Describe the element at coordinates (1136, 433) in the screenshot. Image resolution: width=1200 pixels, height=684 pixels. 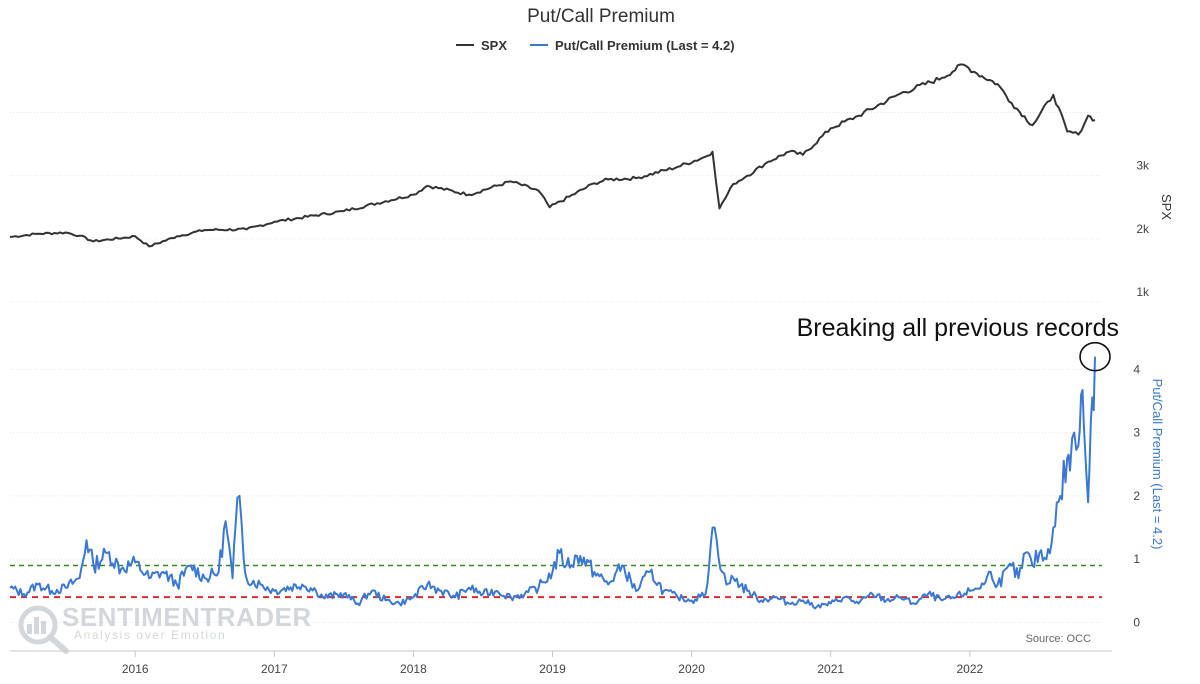
I see `put-call-tick-label: 3` at that location.